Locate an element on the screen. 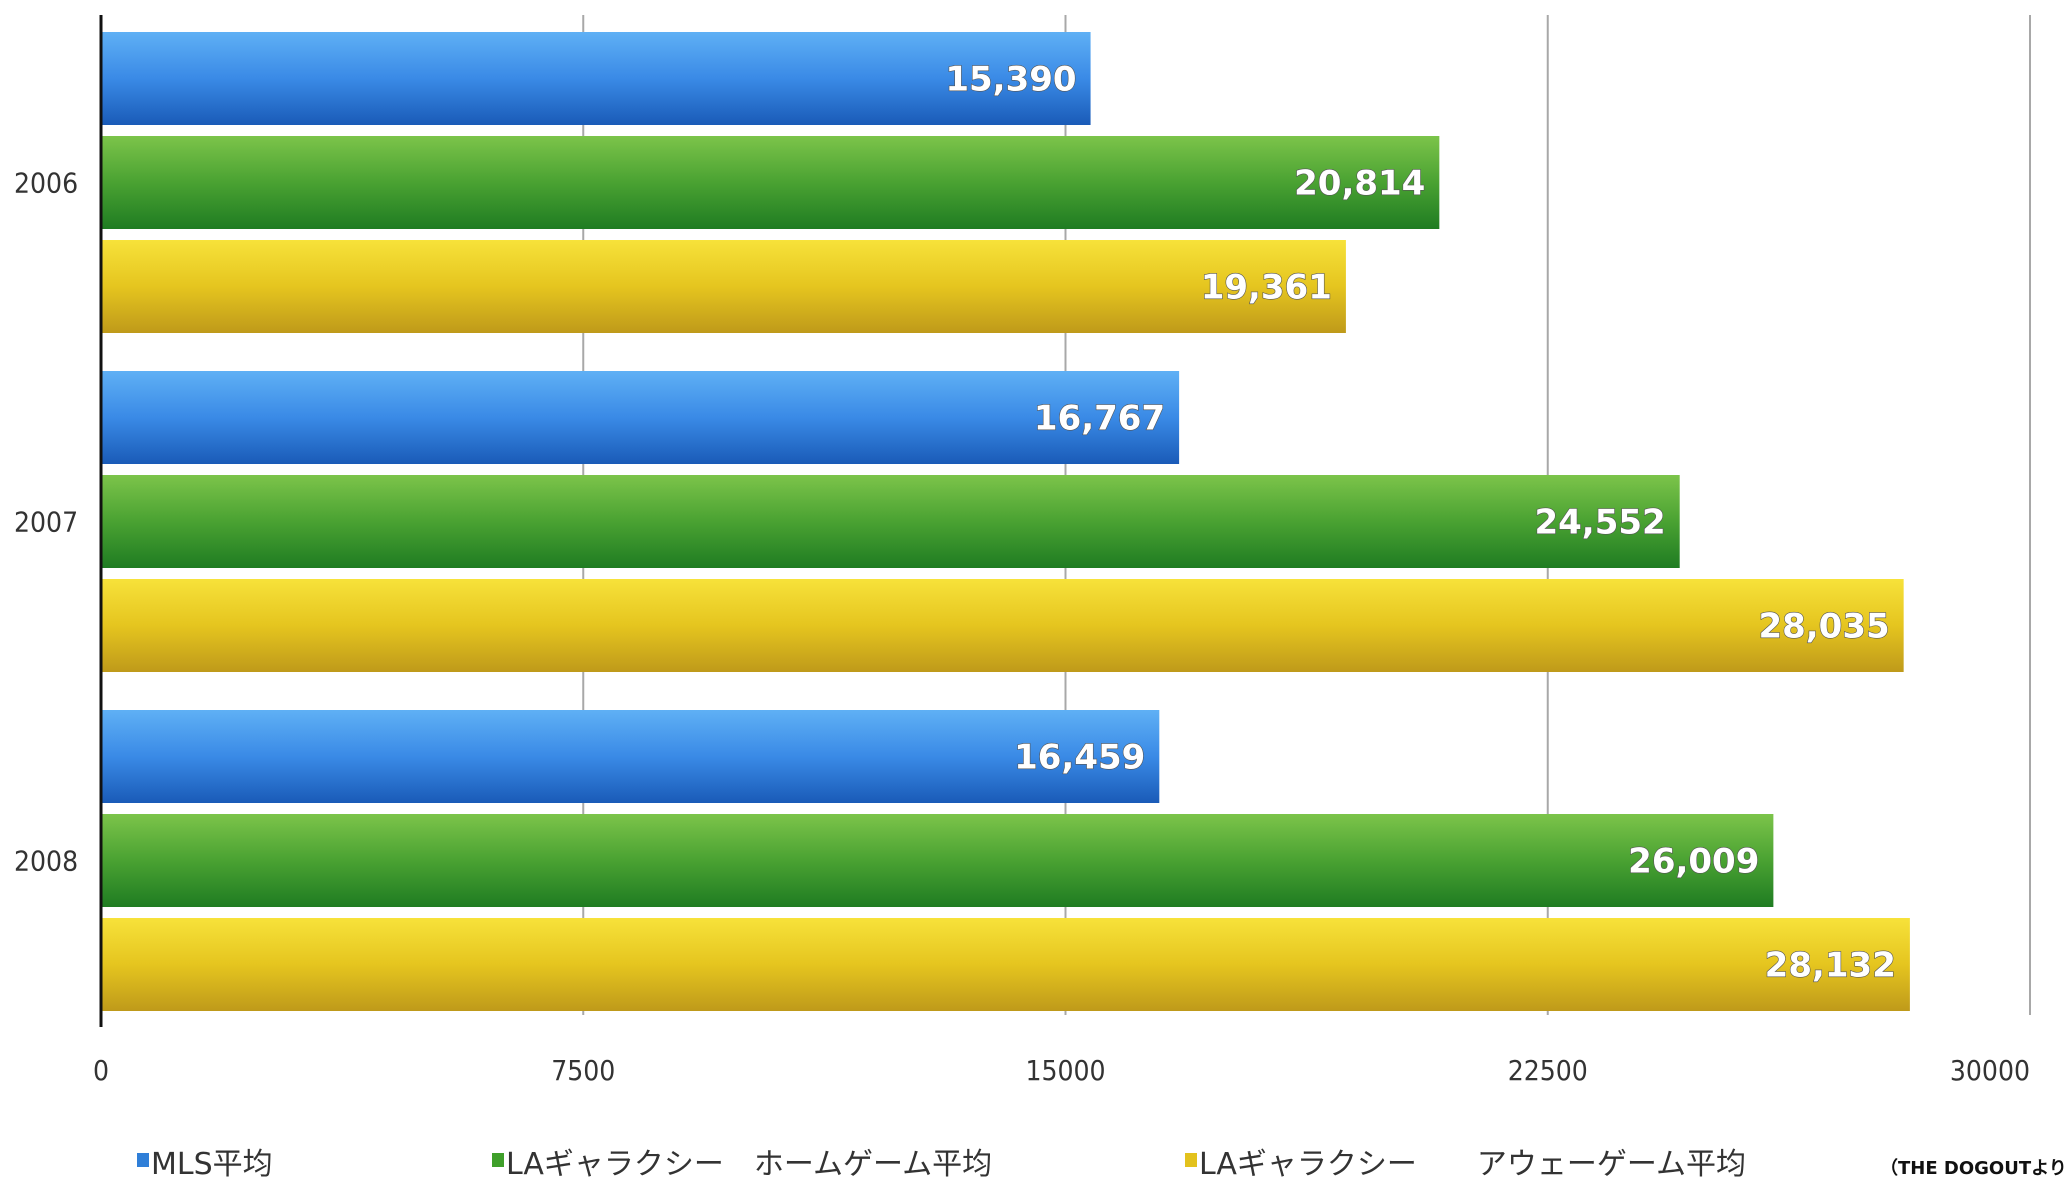 The width and height of the screenshot is (2071, 1178). data-label: 28,132 is located at coordinates (1830, 966).